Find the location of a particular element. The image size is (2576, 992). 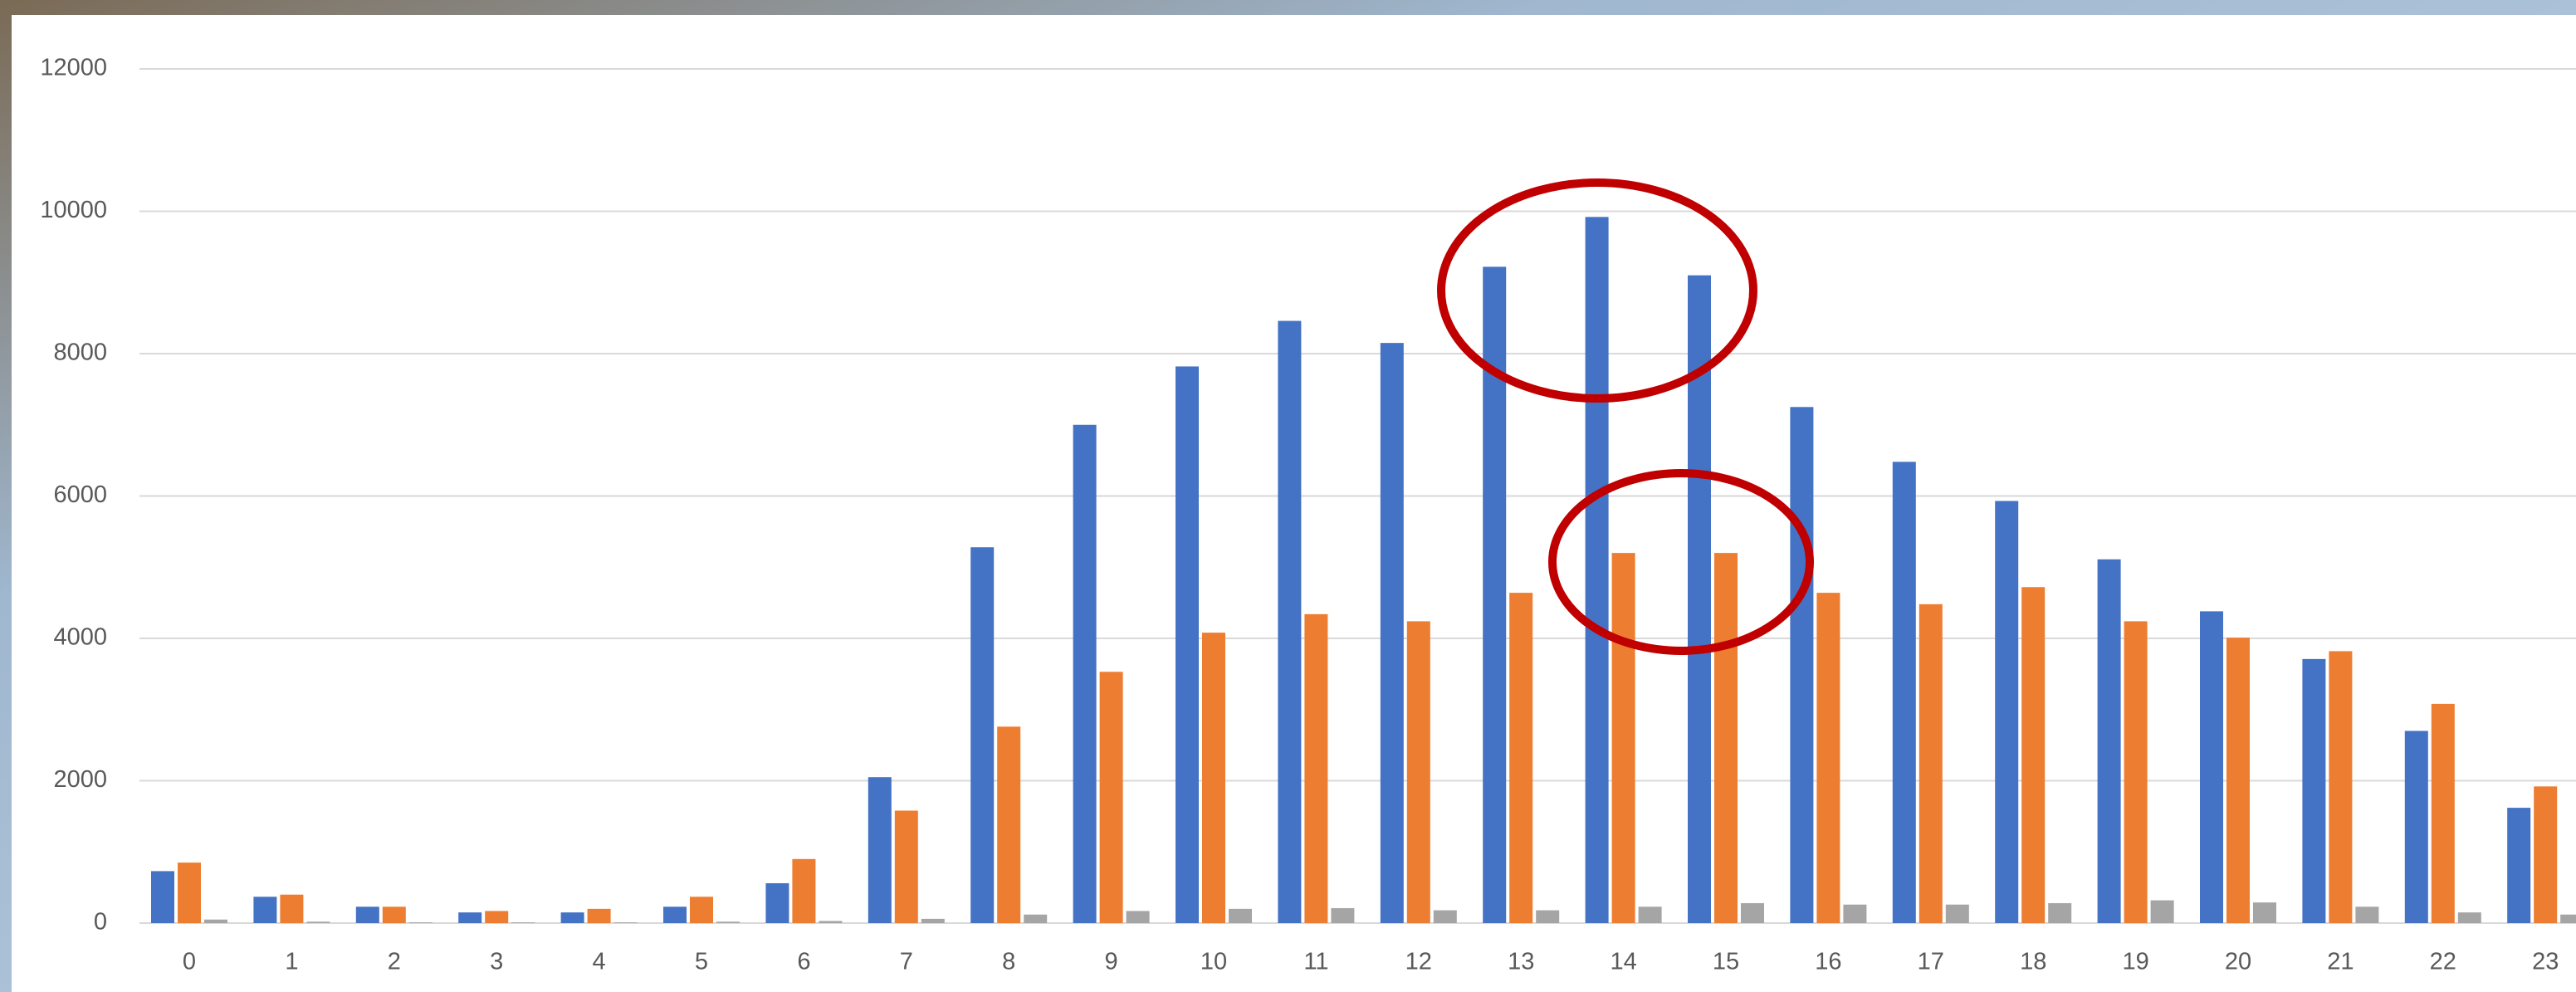

x-tick-label: 16 is located at coordinates (1828, 962).